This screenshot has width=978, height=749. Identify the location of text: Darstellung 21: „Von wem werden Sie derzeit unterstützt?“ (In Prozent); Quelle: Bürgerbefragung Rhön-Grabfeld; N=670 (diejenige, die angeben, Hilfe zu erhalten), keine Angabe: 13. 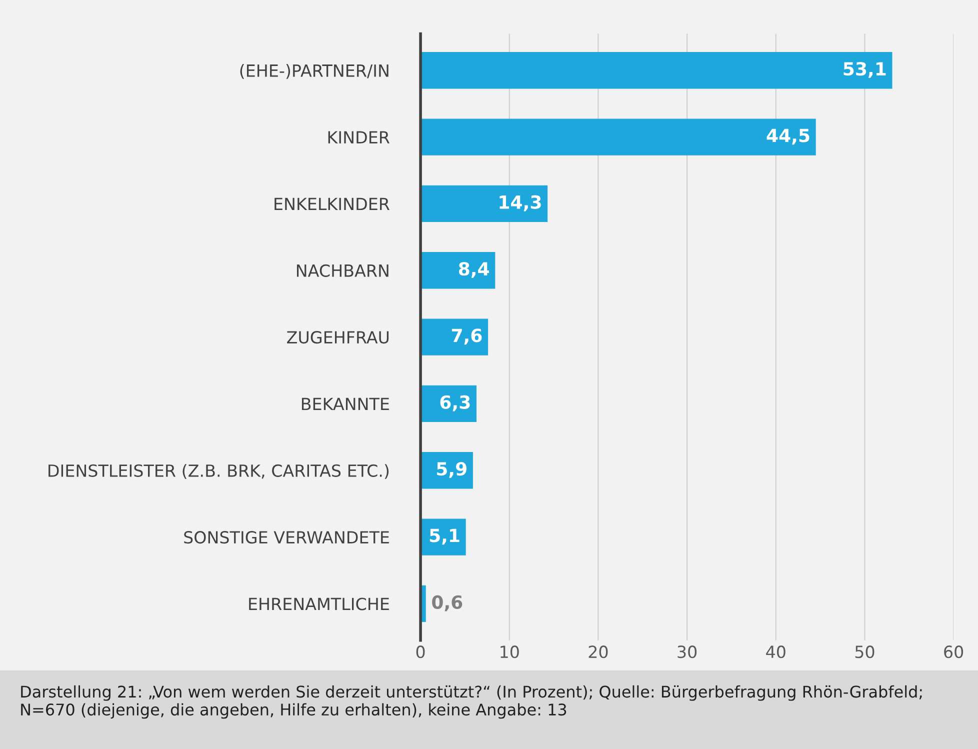
(471, 702).